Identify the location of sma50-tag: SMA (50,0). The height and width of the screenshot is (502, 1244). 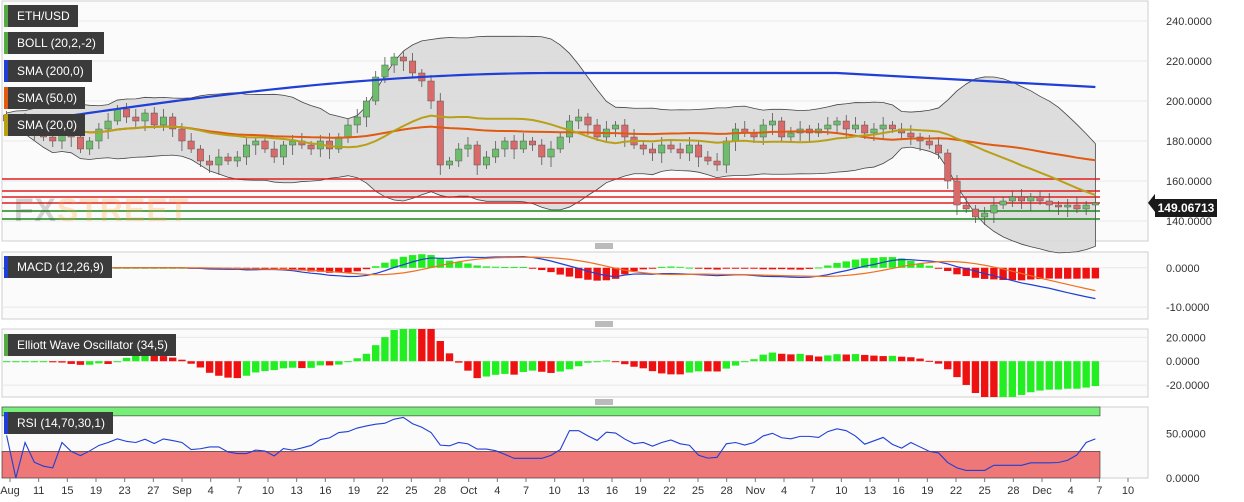
(45, 98).